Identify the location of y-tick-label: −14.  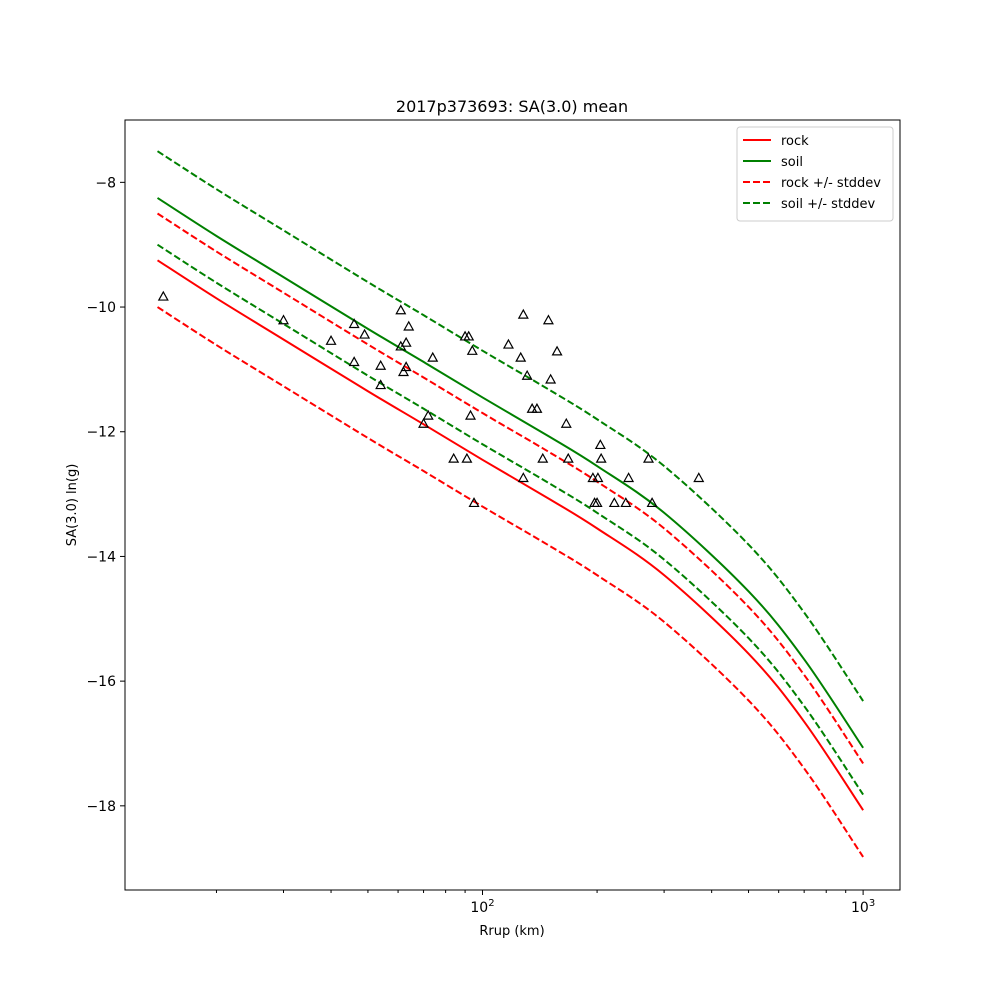
(101, 557).